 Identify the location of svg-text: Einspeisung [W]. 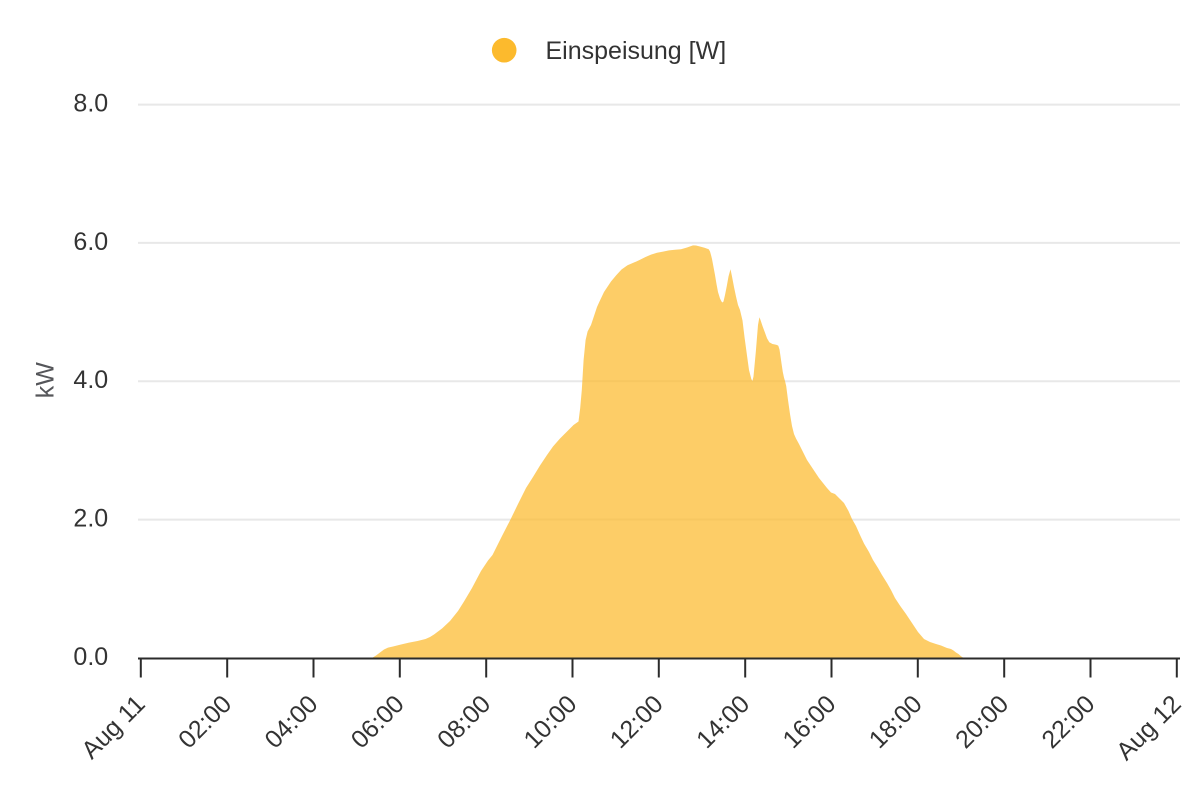
(636, 51).